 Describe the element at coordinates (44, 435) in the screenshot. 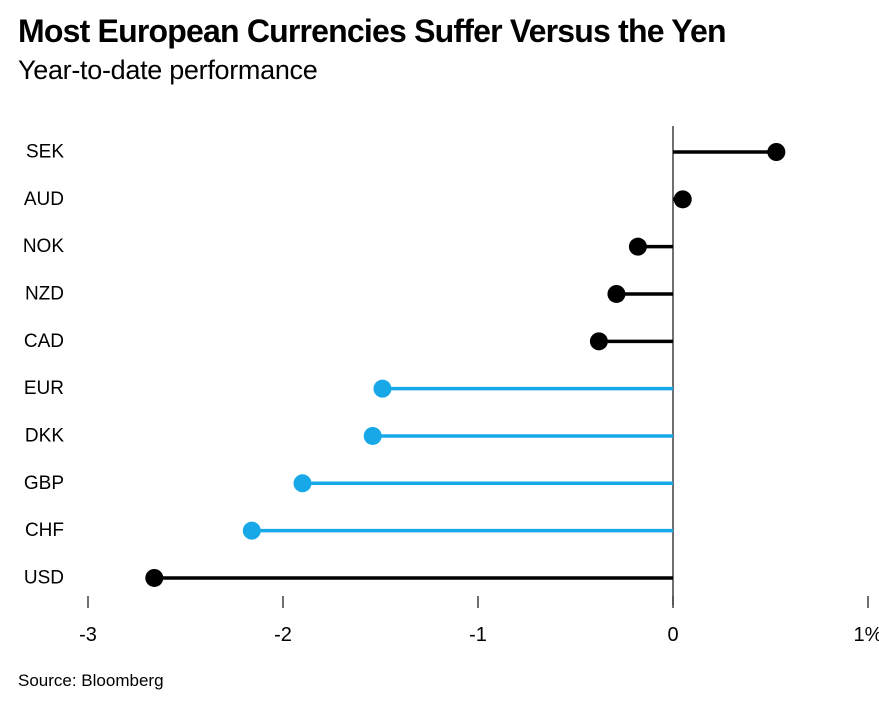

I see `row-label-dkk: DKK` at that location.